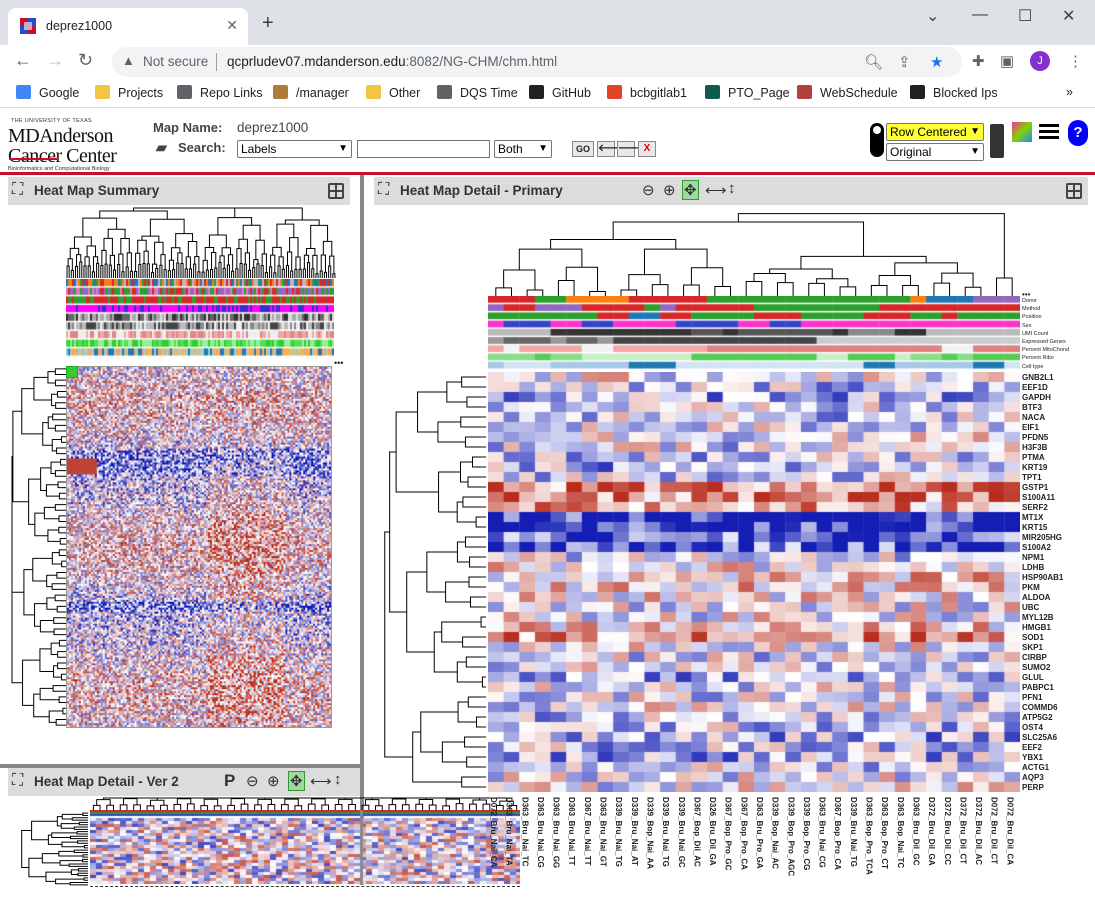 This screenshot has width=1095, height=900. Describe the element at coordinates (1036, 627) in the screenshot. I see `row-label: HMGB1` at that location.